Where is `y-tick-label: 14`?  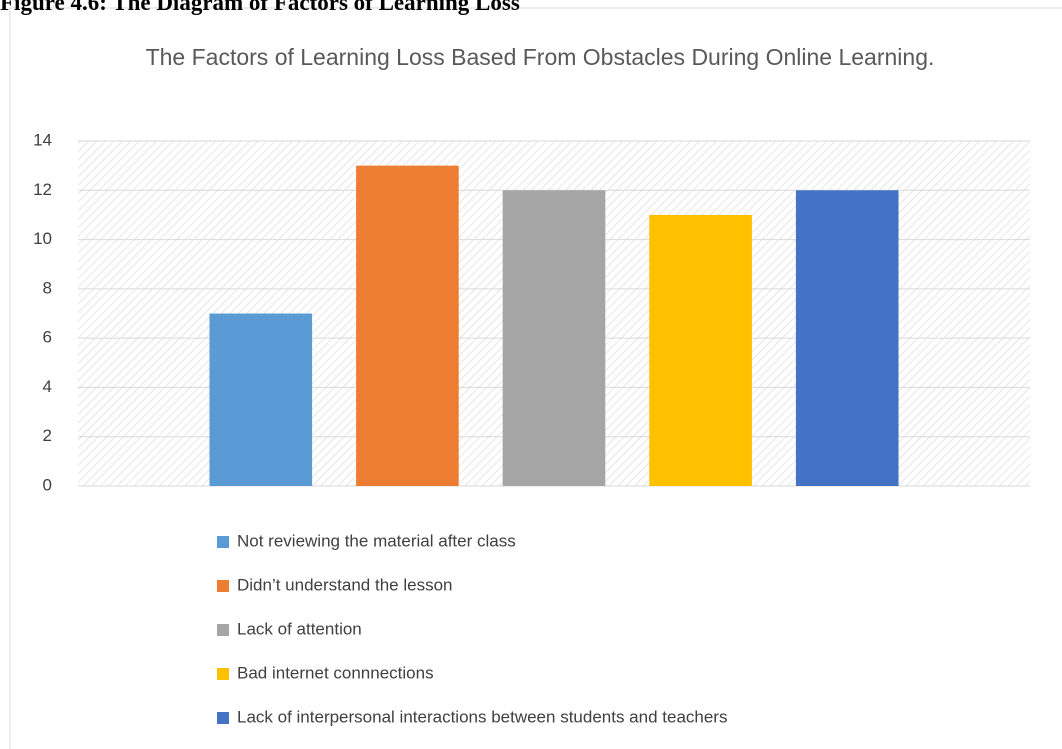
y-tick-label: 14 is located at coordinates (42, 139).